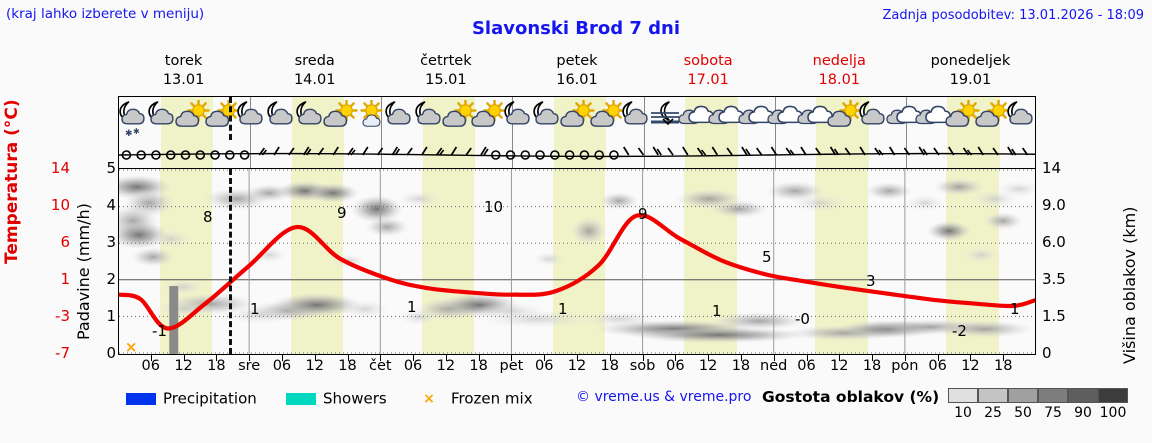 This screenshot has width=1152, height=443. What do you see at coordinates (183, 71) in the screenshot?
I see `day-header-0: torek 13.01` at bounding box center [183, 71].